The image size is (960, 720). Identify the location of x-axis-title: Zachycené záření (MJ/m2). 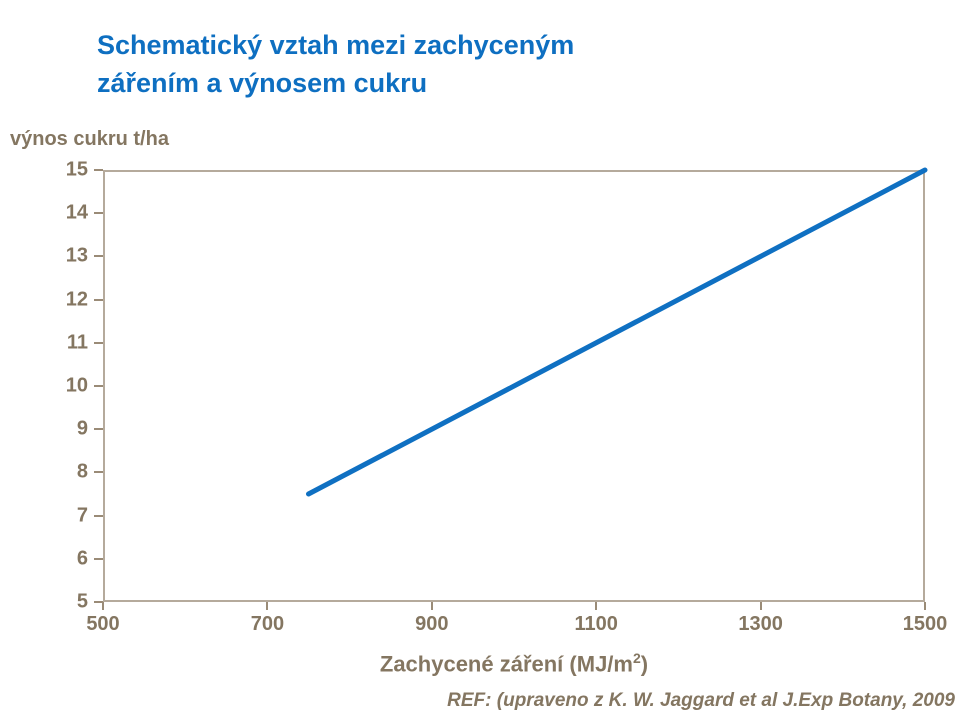
(514, 663).